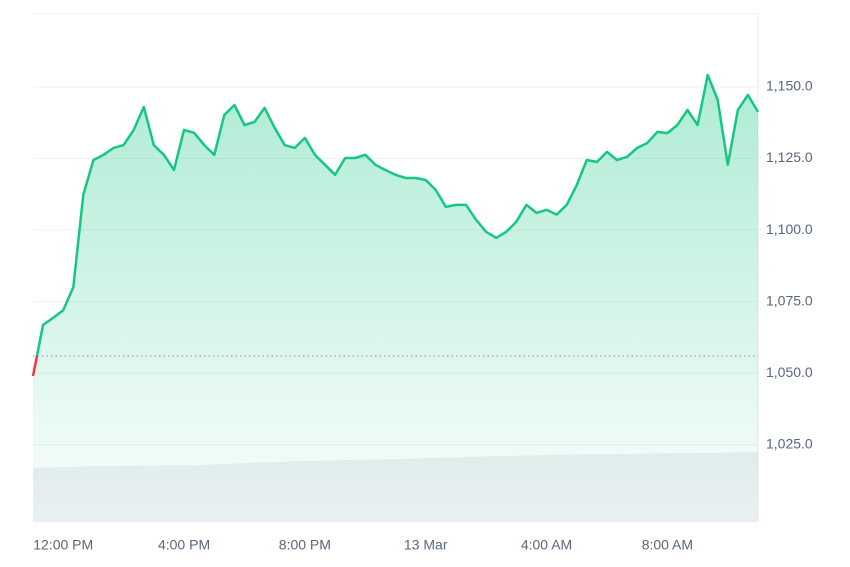 The width and height of the screenshot is (850, 567). Describe the element at coordinates (184, 545) in the screenshot. I see `x-tick-label: 4:00 PM` at that location.